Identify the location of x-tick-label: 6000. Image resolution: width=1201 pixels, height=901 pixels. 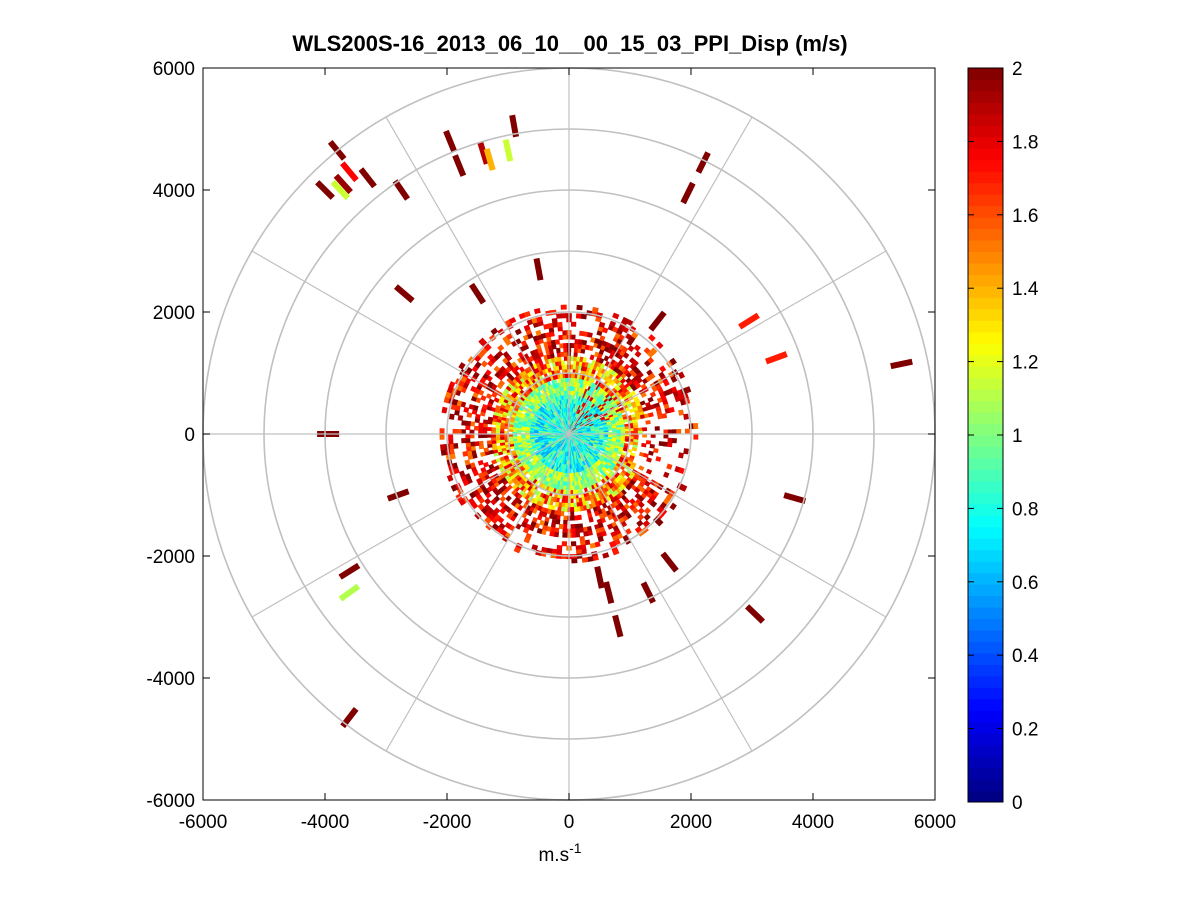
(935, 822).